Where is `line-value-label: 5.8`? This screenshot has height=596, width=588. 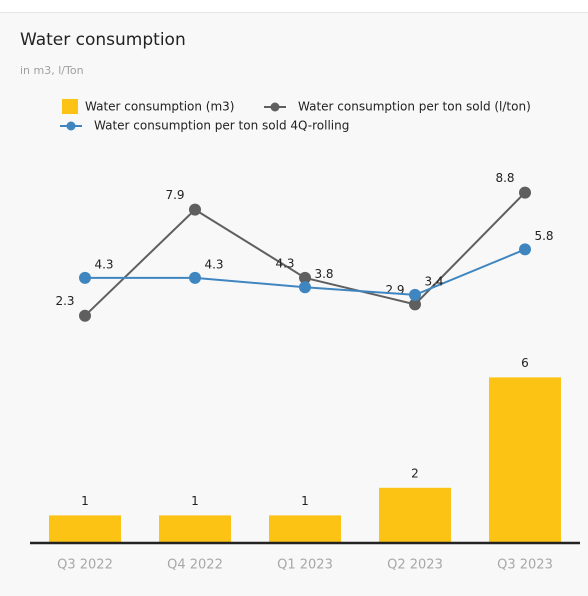
line-value-label: 5.8 is located at coordinates (543, 236).